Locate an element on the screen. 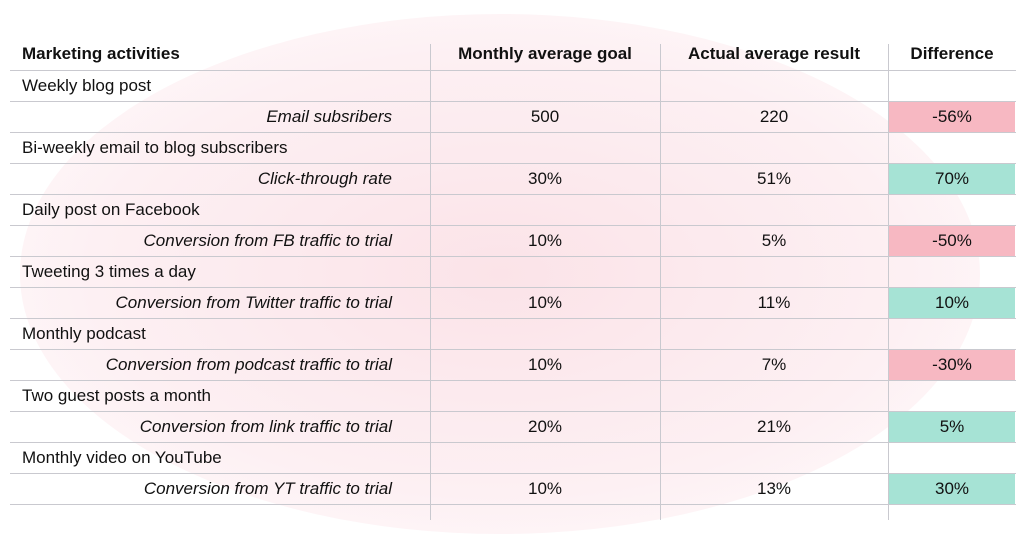 The image size is (1024, 542). metric: Click-through rate is located at coordinates (324, 178).